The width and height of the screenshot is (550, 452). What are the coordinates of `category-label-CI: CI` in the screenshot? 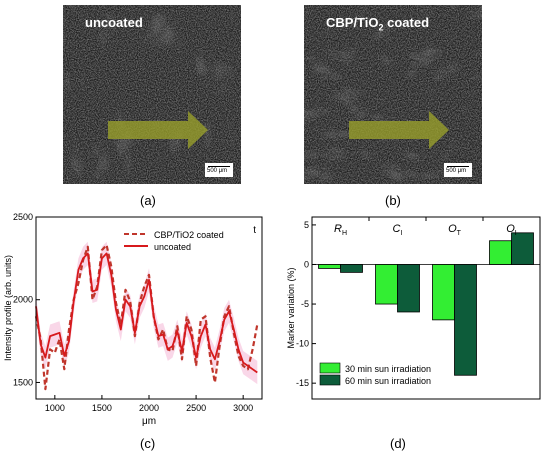 It's located at (398, 230).